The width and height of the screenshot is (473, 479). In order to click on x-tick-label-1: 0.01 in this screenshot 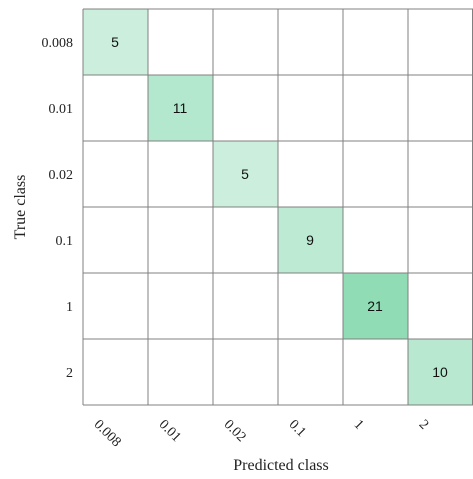, I will do `click(170, 431)`.